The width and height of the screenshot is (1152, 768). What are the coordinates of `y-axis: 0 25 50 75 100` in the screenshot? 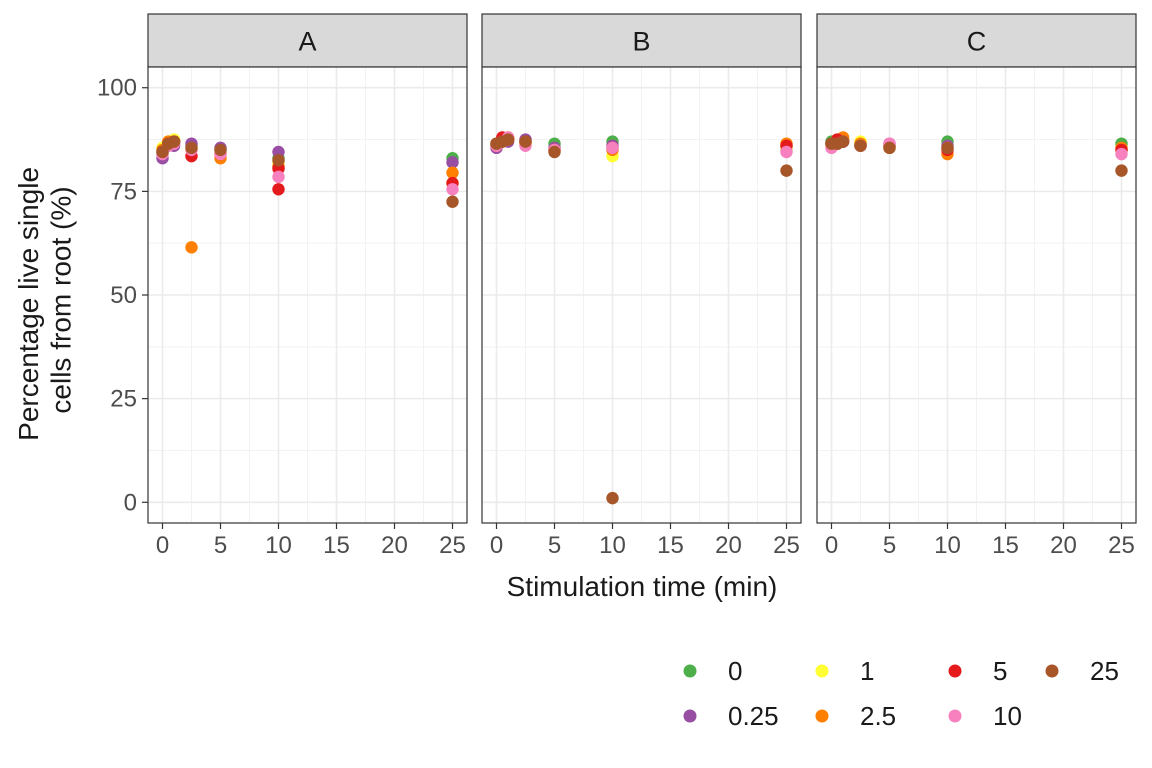 It's located at (122, 295).